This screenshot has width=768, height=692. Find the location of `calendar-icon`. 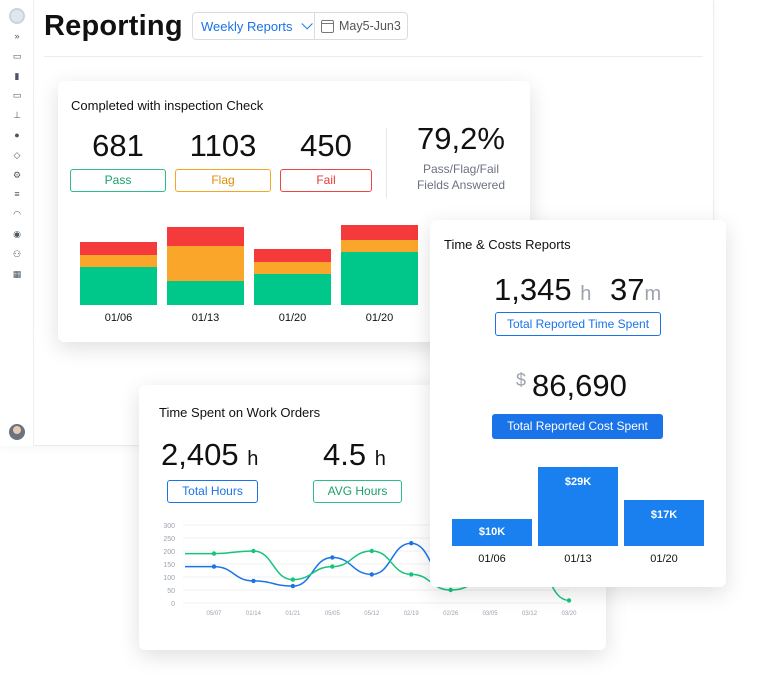

calendar-icon is located at coordinates (327, 26).